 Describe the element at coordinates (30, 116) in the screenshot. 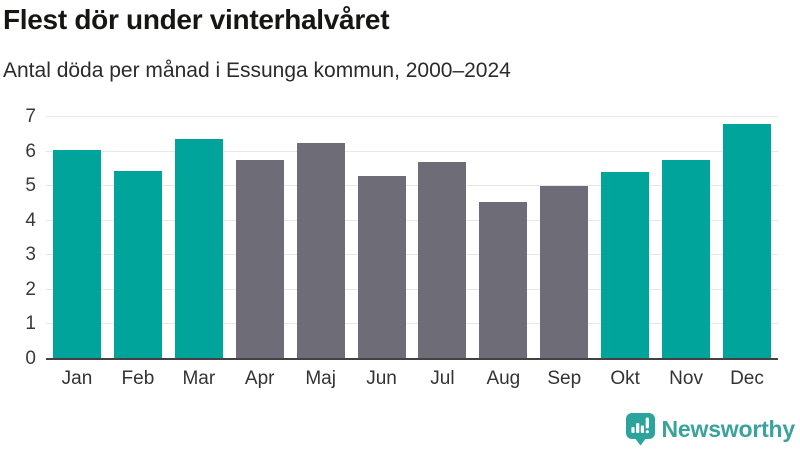

I see `y-tick-label-7: 7` at that location.